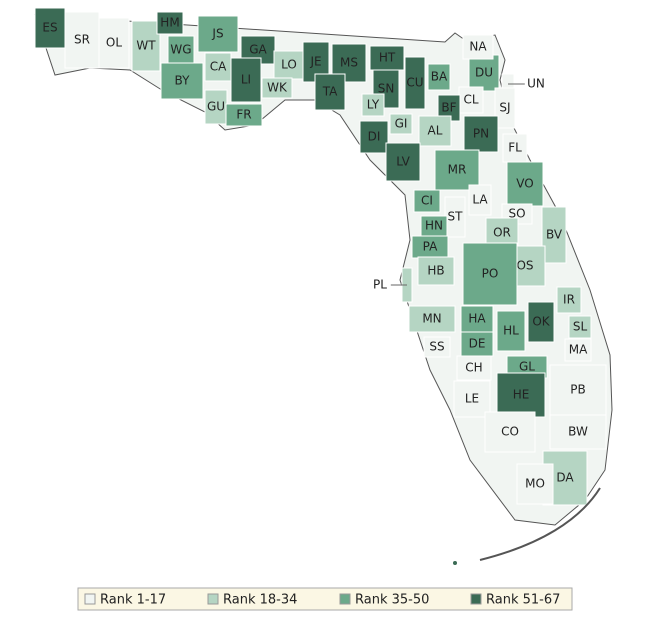  I want to click on county-label: CU, so click(414, 83).